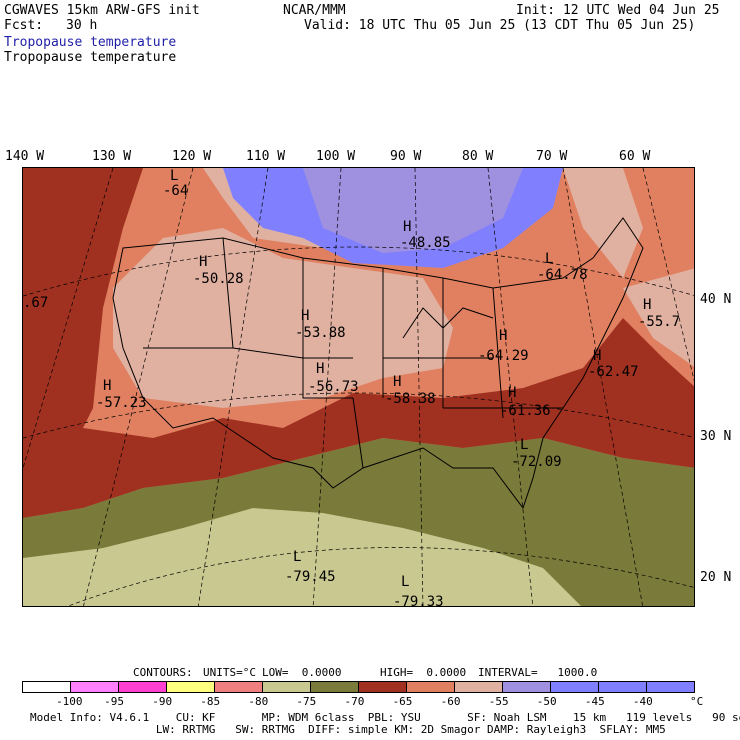 Image resolution: width=740 pixels, height=740 pixels. Describe the element at coordinates (635, 156) in the screenshot. I see `lon-label: 60 W` at that location.